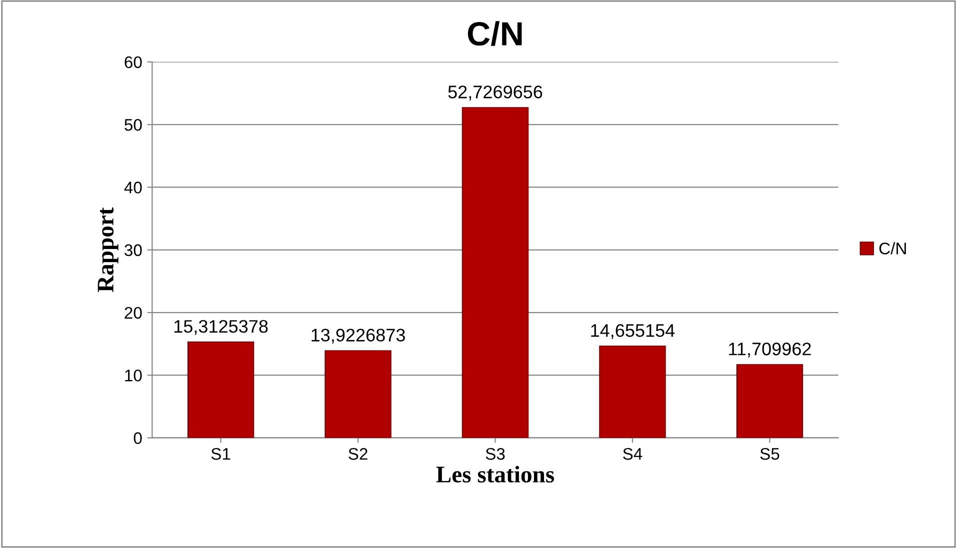 The width and height of the screenshot is (957, 548). What do you see at coordinates (358, 336) in the screenshot?
I see `data-label: 13,9226873` at bounding box center [358, 336].